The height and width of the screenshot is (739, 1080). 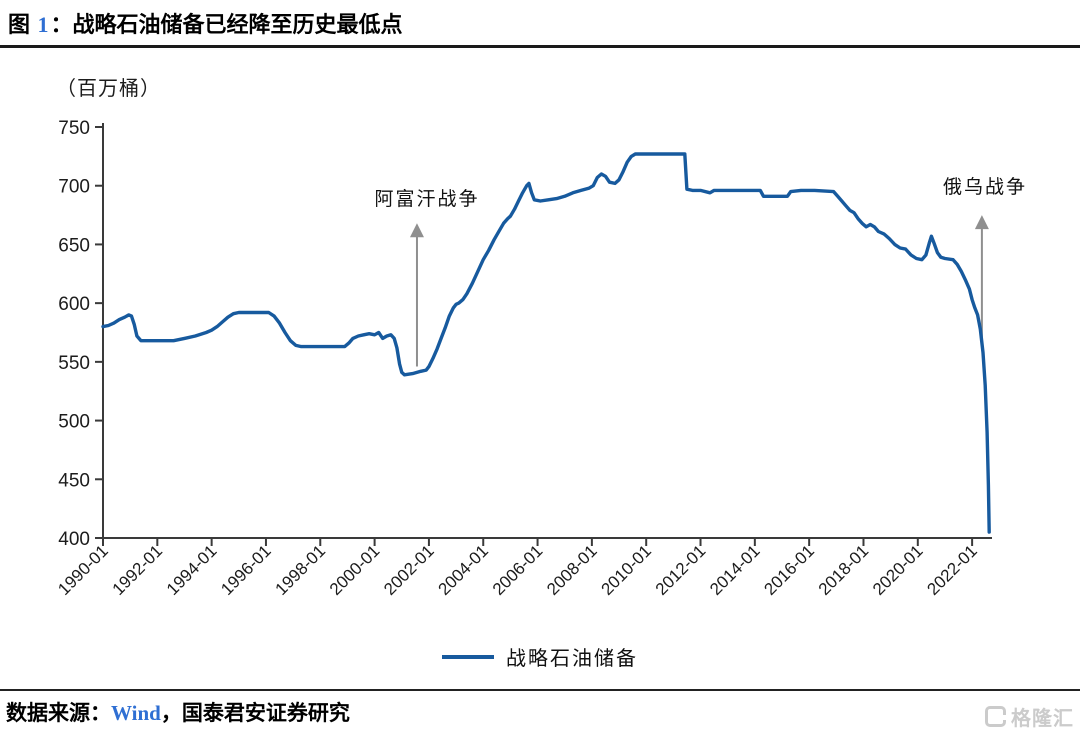 What do you see at coordinates (518, 570) in the screenshot?
I see `x-tick-label: 2006-01` at bounding box center [518, 570].